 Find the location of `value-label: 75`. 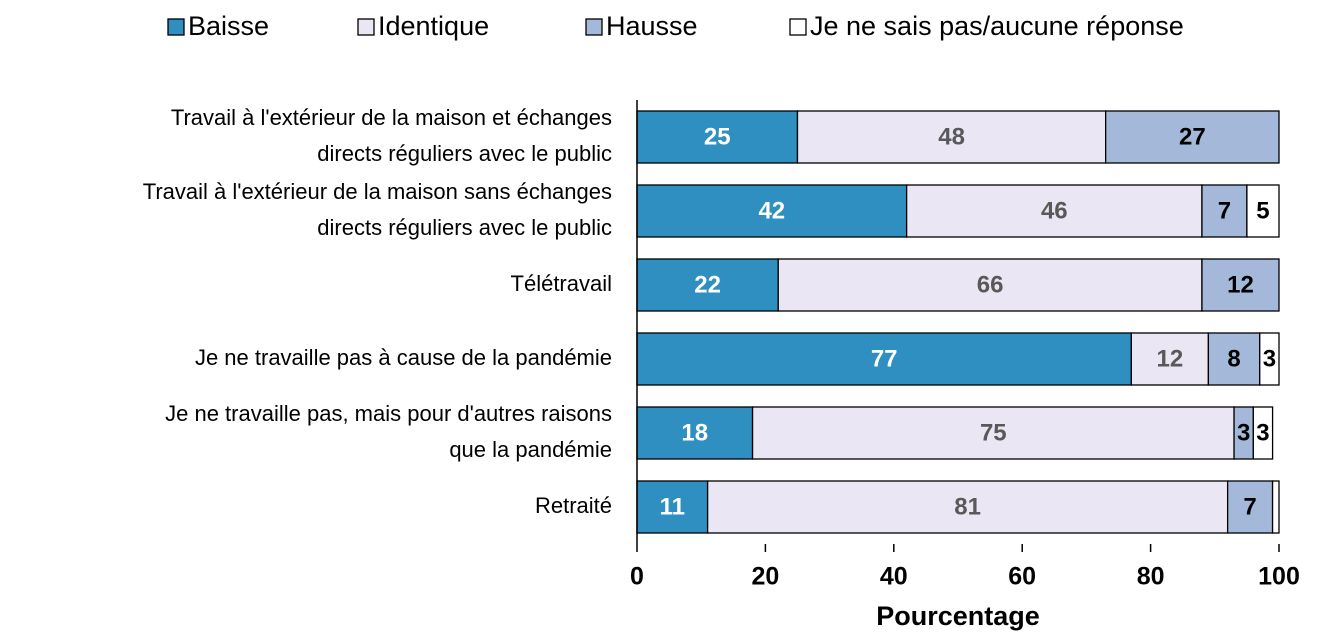

value-label: 75 is located at coordinates (993, 432).